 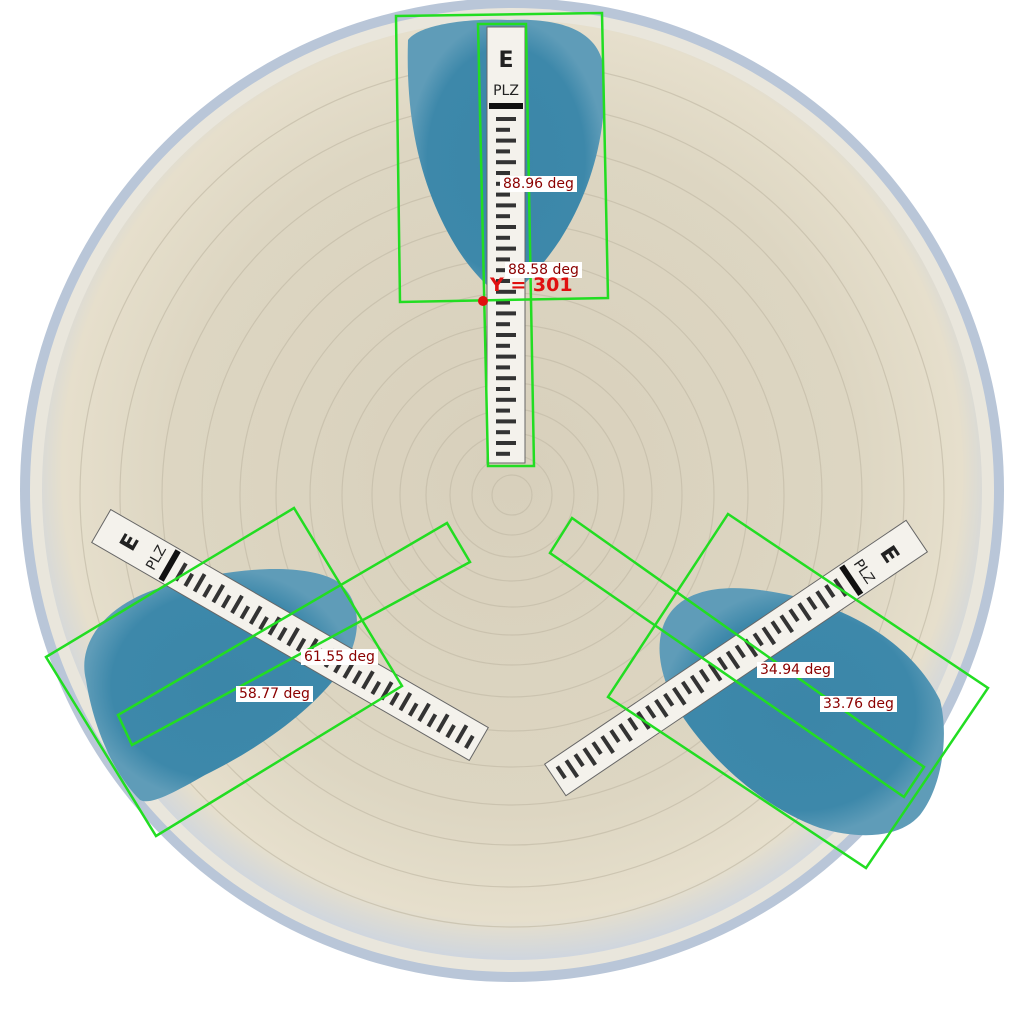 What do you see at coordinates (483, 301) in the screenshot?
I see `y-marker-dot` at bounding box center [483, 301].